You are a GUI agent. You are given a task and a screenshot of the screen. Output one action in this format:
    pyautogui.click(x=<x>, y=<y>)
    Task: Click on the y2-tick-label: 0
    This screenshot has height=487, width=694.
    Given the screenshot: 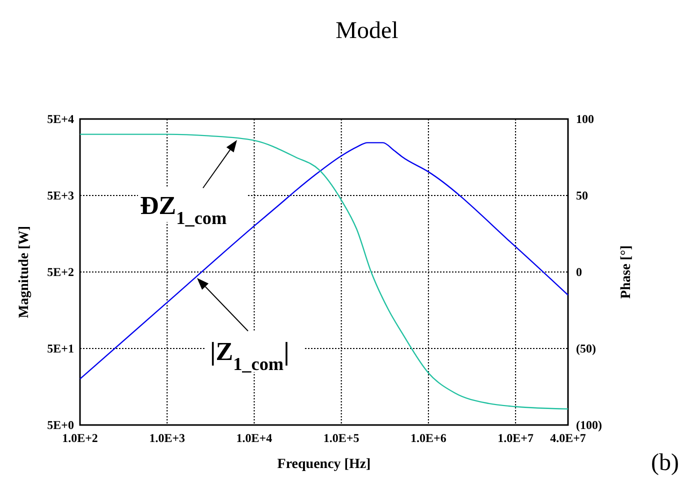 What is the action you would take?
    pyautogui.click(x=579, y=272)
    